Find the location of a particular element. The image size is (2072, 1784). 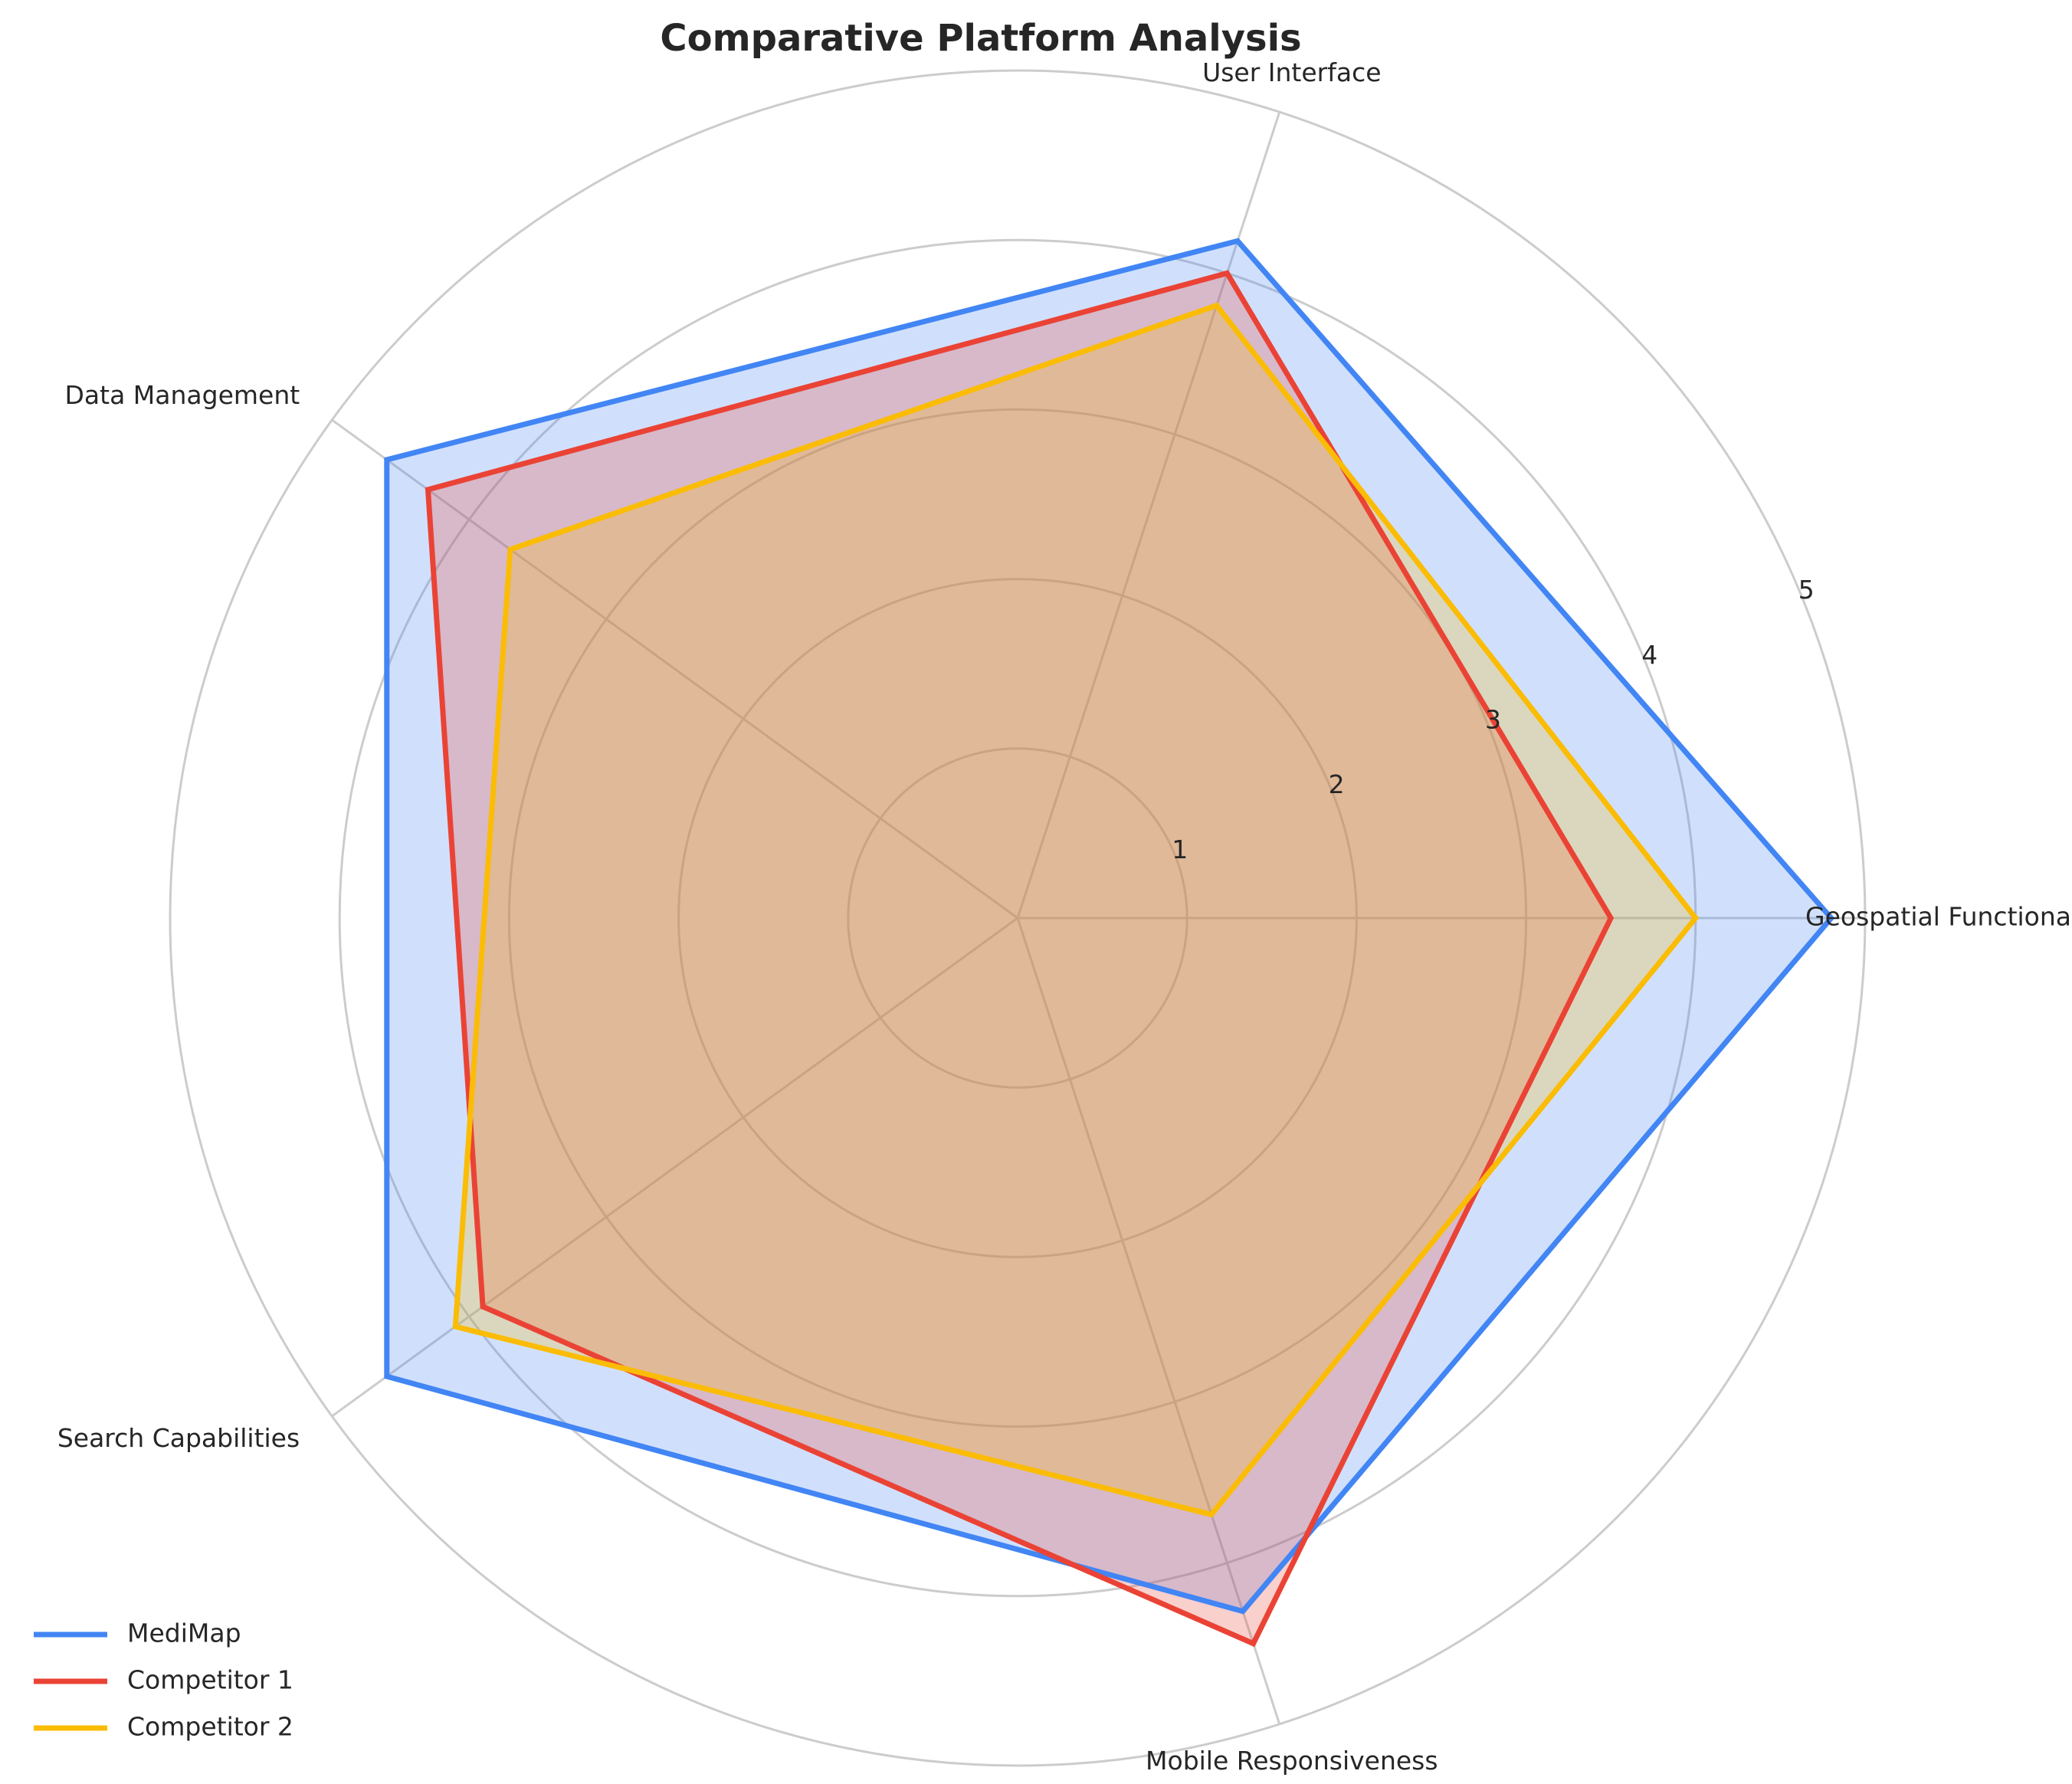

tick-layer: 1 2 3 4 5 is located at coordinates (1493, 719).